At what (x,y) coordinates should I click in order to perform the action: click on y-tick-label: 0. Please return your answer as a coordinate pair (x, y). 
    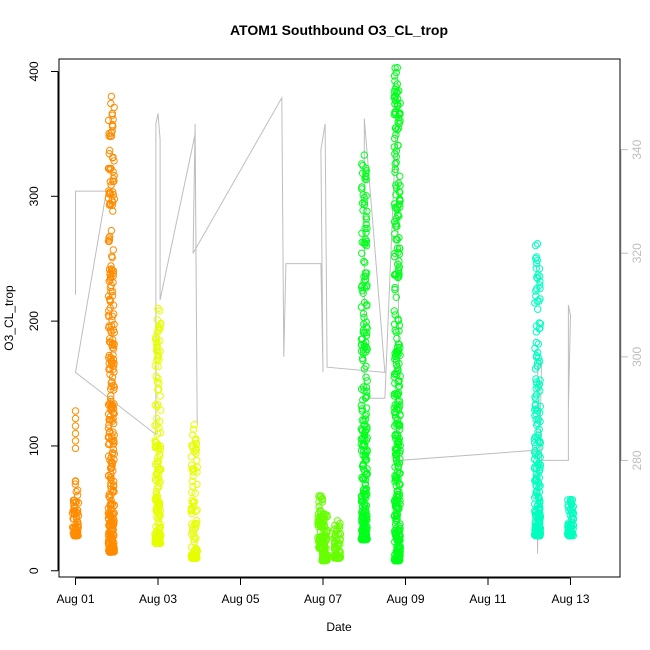
    Looking at the image, I should click on (34, 570).